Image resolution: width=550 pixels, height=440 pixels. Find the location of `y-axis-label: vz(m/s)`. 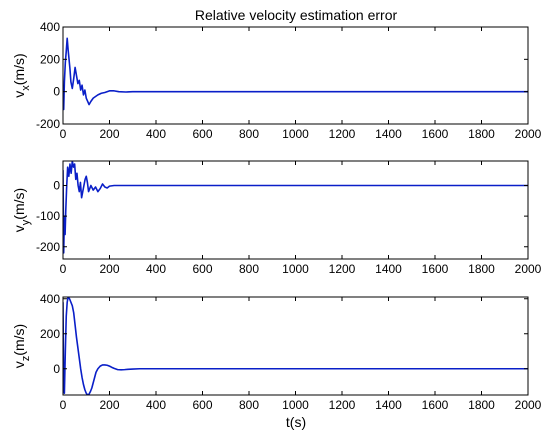

y-axis-label: vz(m/s) is located at coordinates (21, 346).